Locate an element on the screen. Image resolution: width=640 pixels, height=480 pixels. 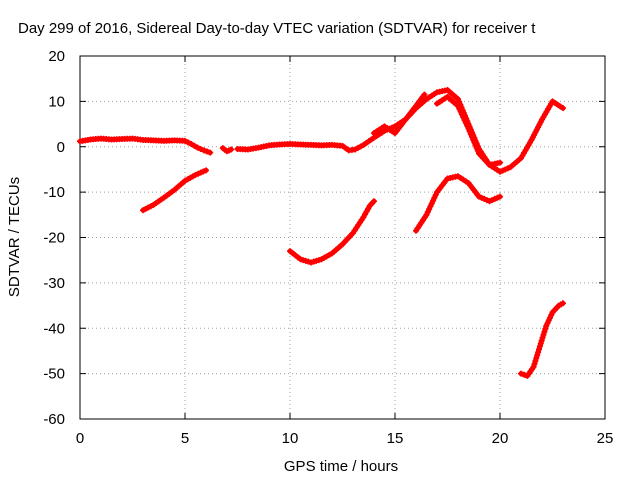
series-track-d is located at coordinates (399, 114).